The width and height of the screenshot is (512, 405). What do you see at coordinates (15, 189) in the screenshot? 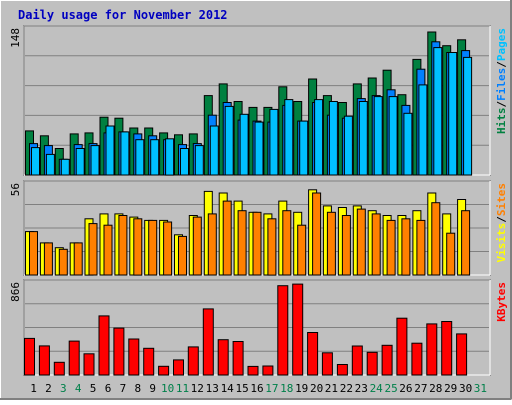
I see `y-max-label-visits-sites: 56` at bounding box center [15, 189].